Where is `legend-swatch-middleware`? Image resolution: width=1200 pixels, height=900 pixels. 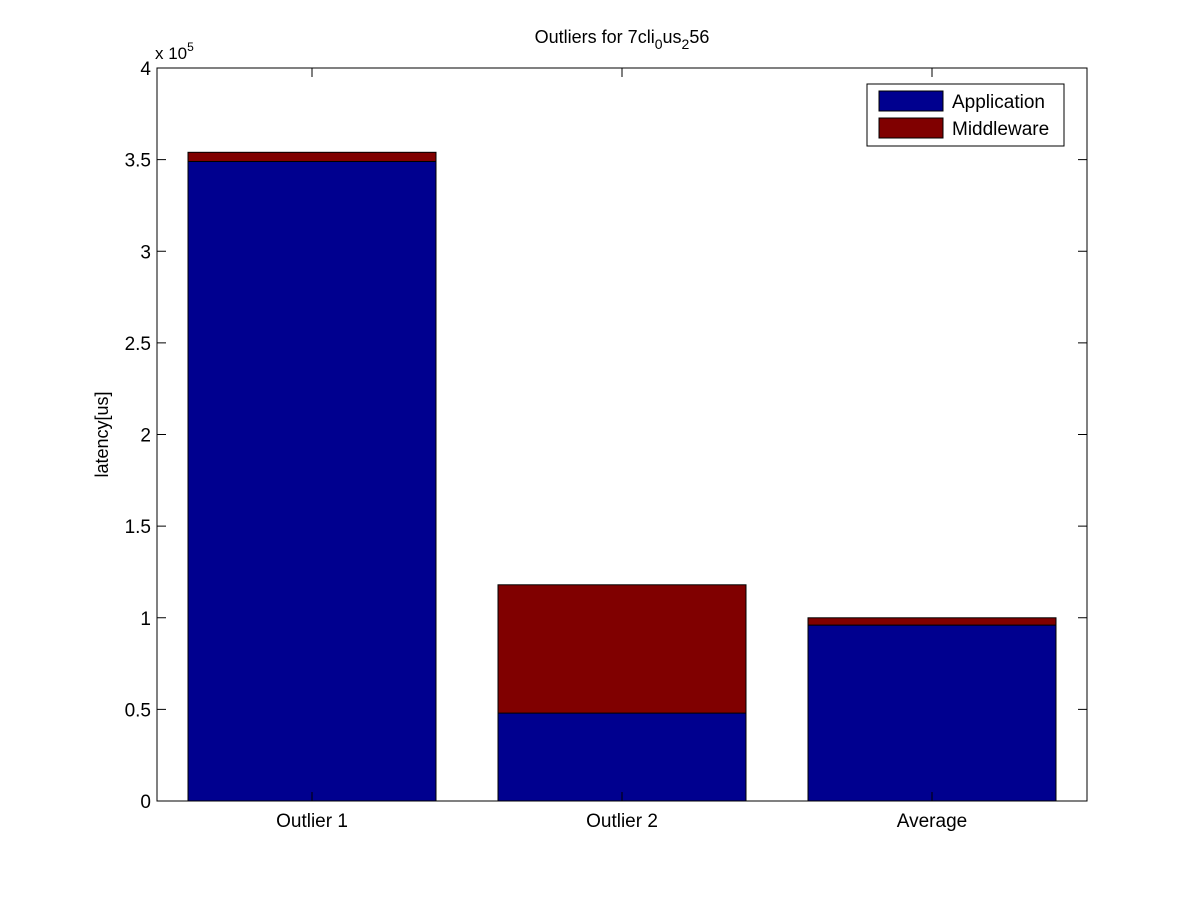
legend-swatch-middleware is located at coordinates (911, 128).